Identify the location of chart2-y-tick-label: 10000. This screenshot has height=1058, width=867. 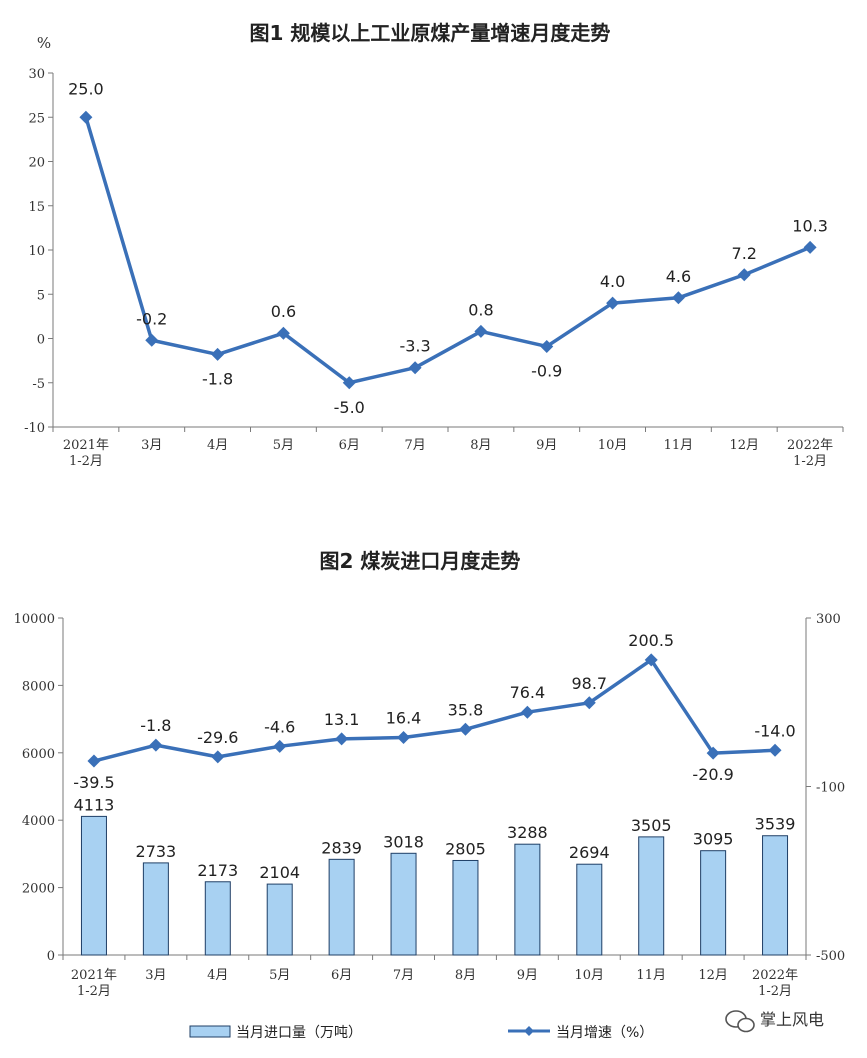
(34, 619).